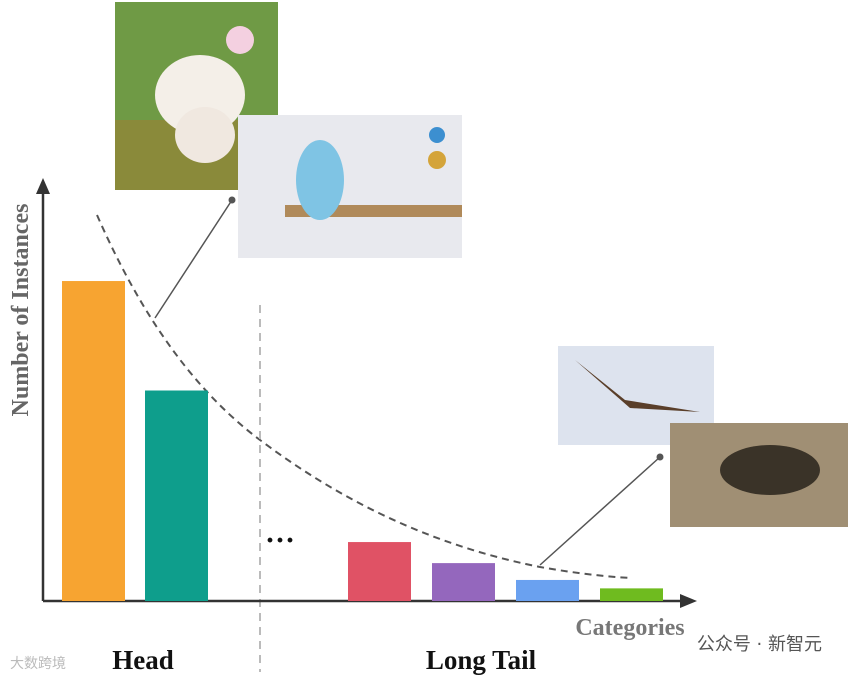  What do you see at coordinates (21, 310) in the screenshot?
I see `y-axis-label: Number of Instances` at bounding box center [21, 310].